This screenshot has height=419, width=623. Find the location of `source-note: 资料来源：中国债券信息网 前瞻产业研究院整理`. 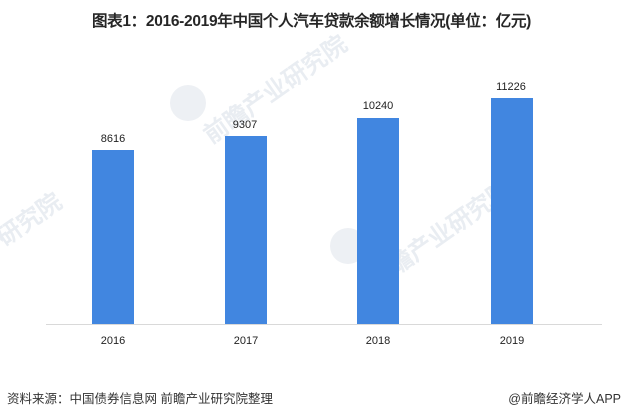

source-note: 资料来源：中国债券信息网 前瞻产业研究院整理 is located at coordinates (140, 399).